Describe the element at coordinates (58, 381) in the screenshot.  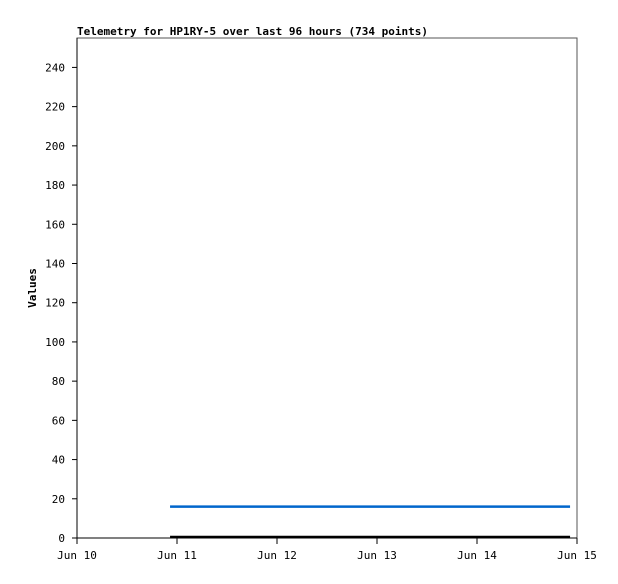
I see `y-tick-label: 80` at that location.